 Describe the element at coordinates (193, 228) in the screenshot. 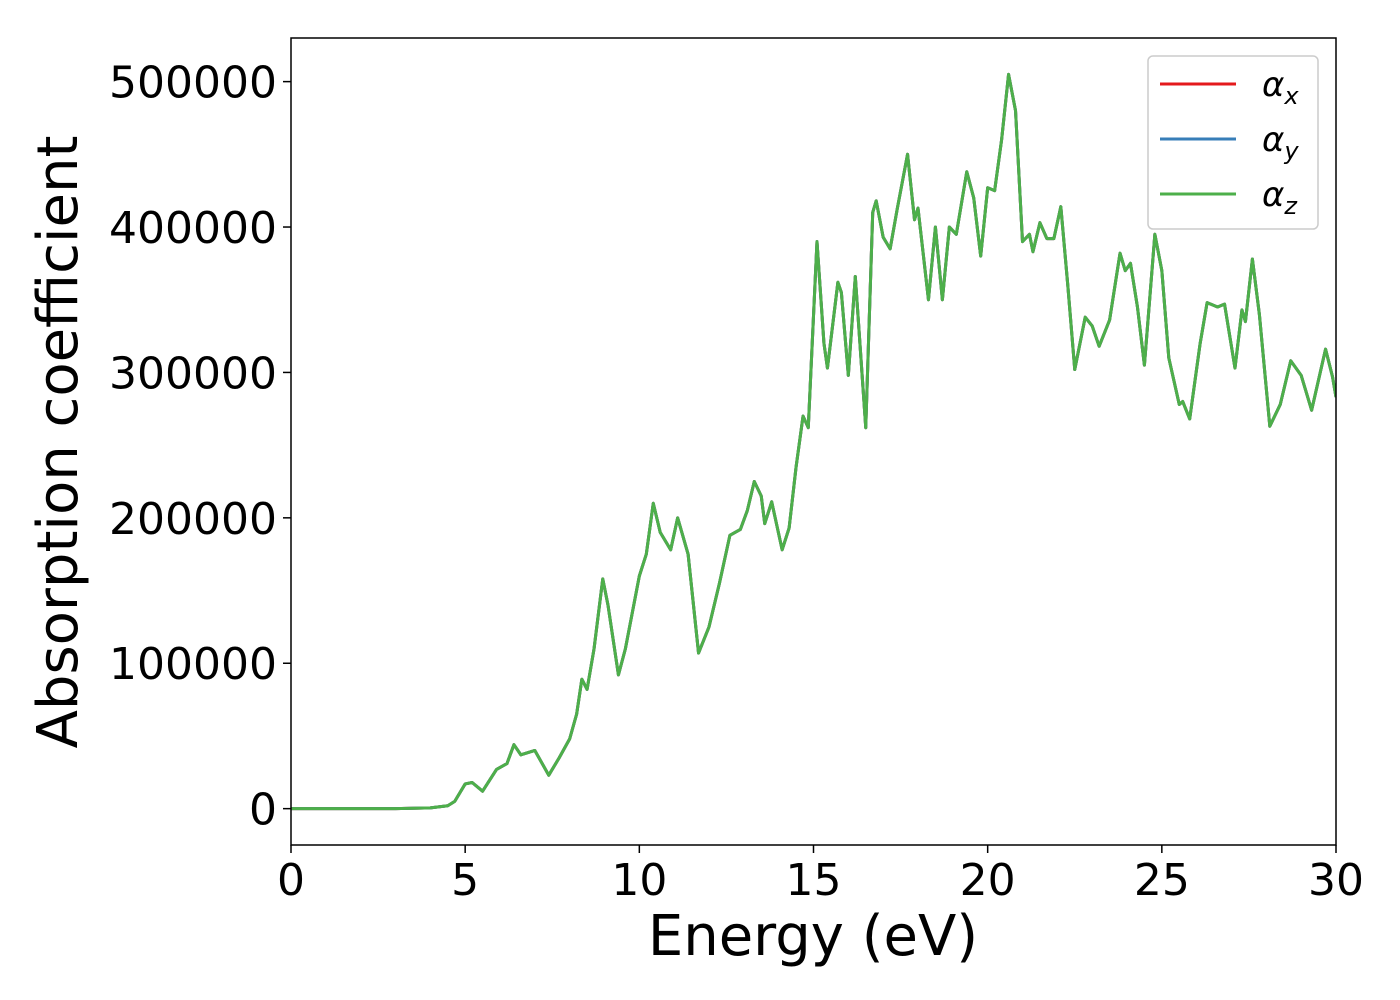

I see `y-tick-label: 400000` at that location.